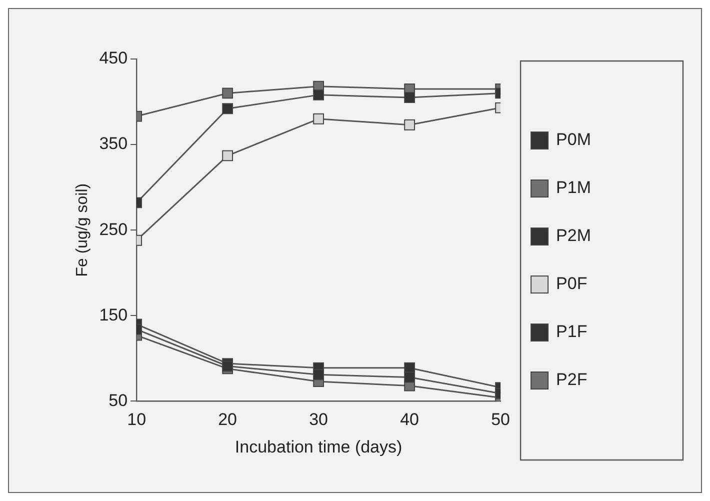 The width and height of the screenshot is (710, 501). Describe the element at coordinates (136, 420) in the screenshot. I see `x-tick-label: 10` at that location.